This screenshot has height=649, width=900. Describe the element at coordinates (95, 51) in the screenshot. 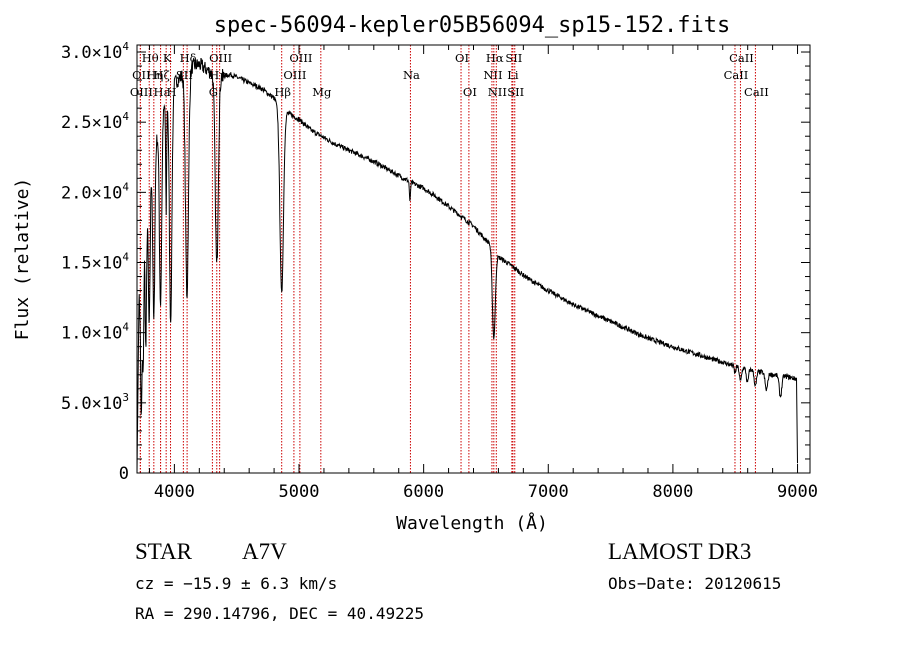

I see `y-tick-label: 3.0×10⁴` at that location.